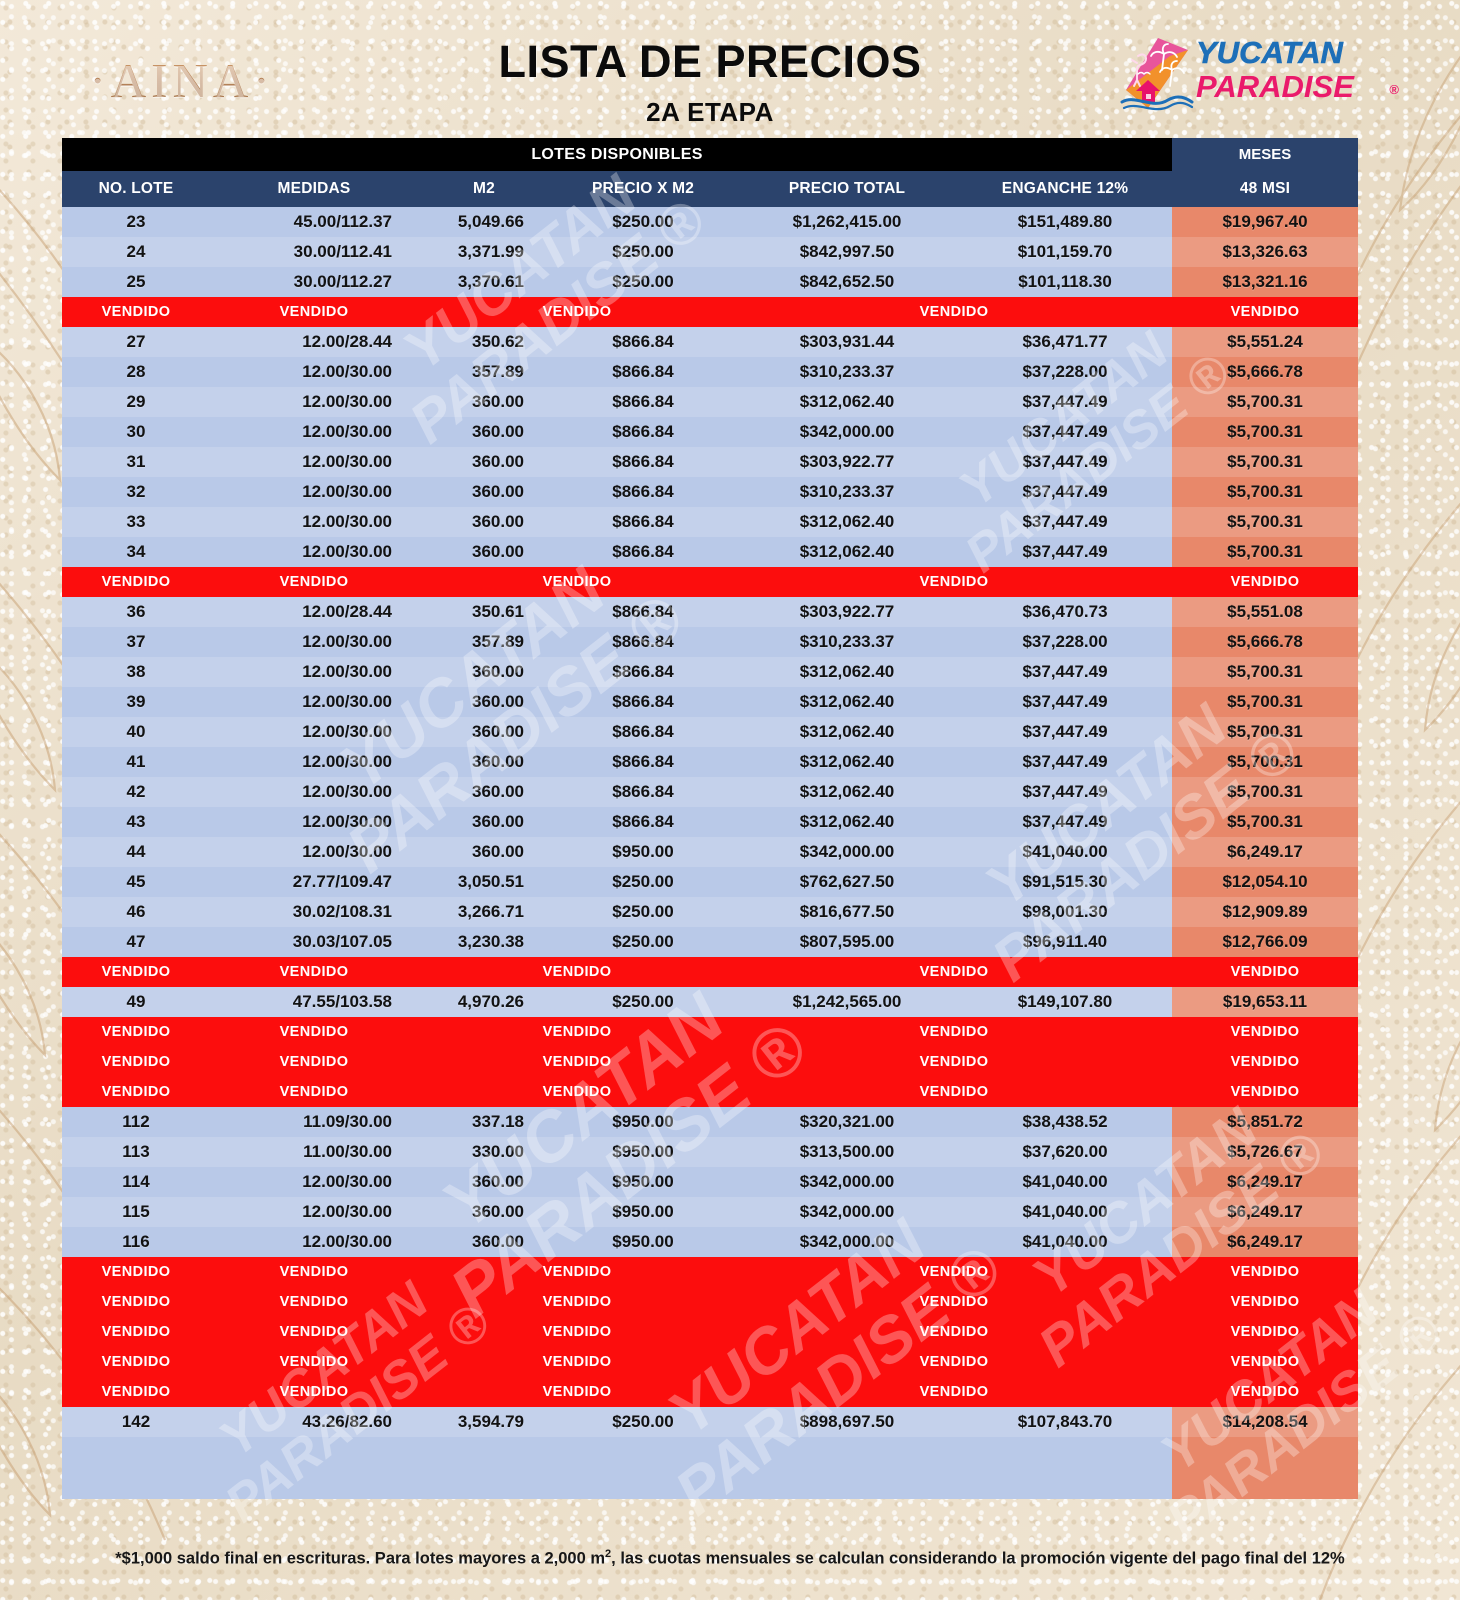 This screenshot has height=1600, width=1460. Describe the element at coordinates (498, 1151) in the screenshot. I see `cell-m2: 330.00` at that location.